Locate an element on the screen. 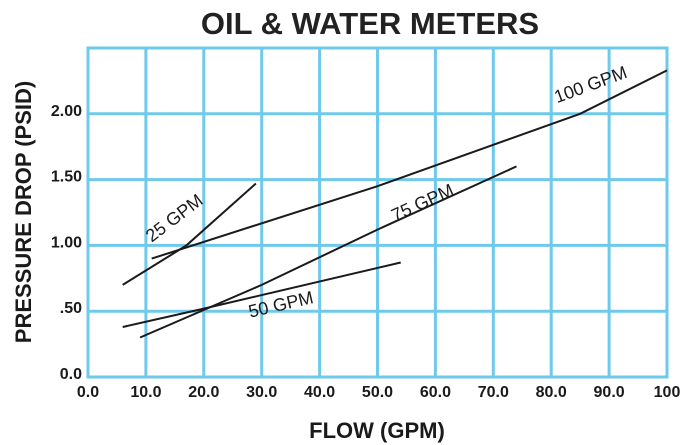  series-label: 75 GPM is located at coordinates (422, 202).